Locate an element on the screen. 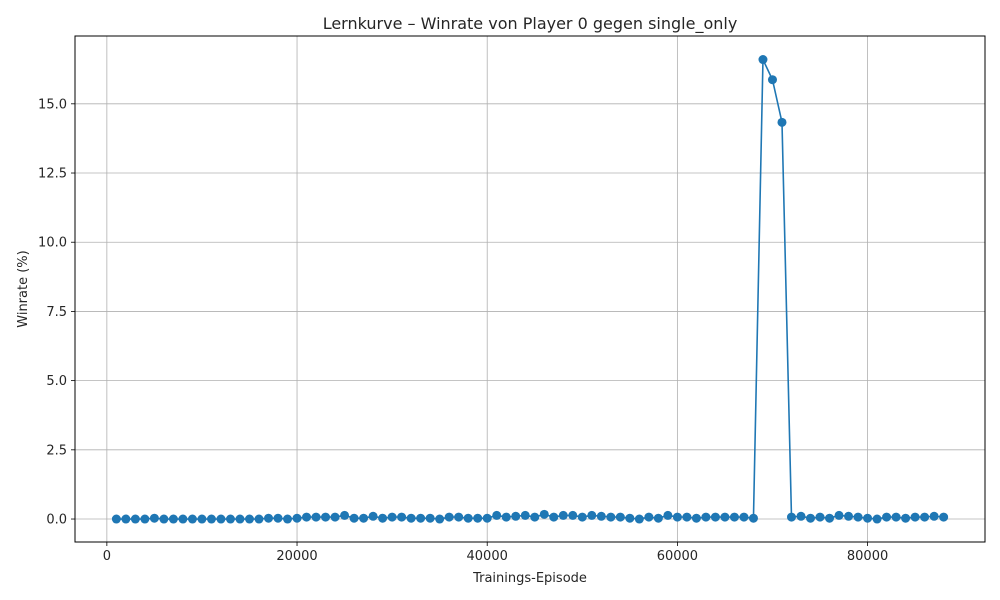 Image resolution: width=1000 pixels, height=600 pixels. x-tick-label: 80000 is located at coordinates (867, 556).